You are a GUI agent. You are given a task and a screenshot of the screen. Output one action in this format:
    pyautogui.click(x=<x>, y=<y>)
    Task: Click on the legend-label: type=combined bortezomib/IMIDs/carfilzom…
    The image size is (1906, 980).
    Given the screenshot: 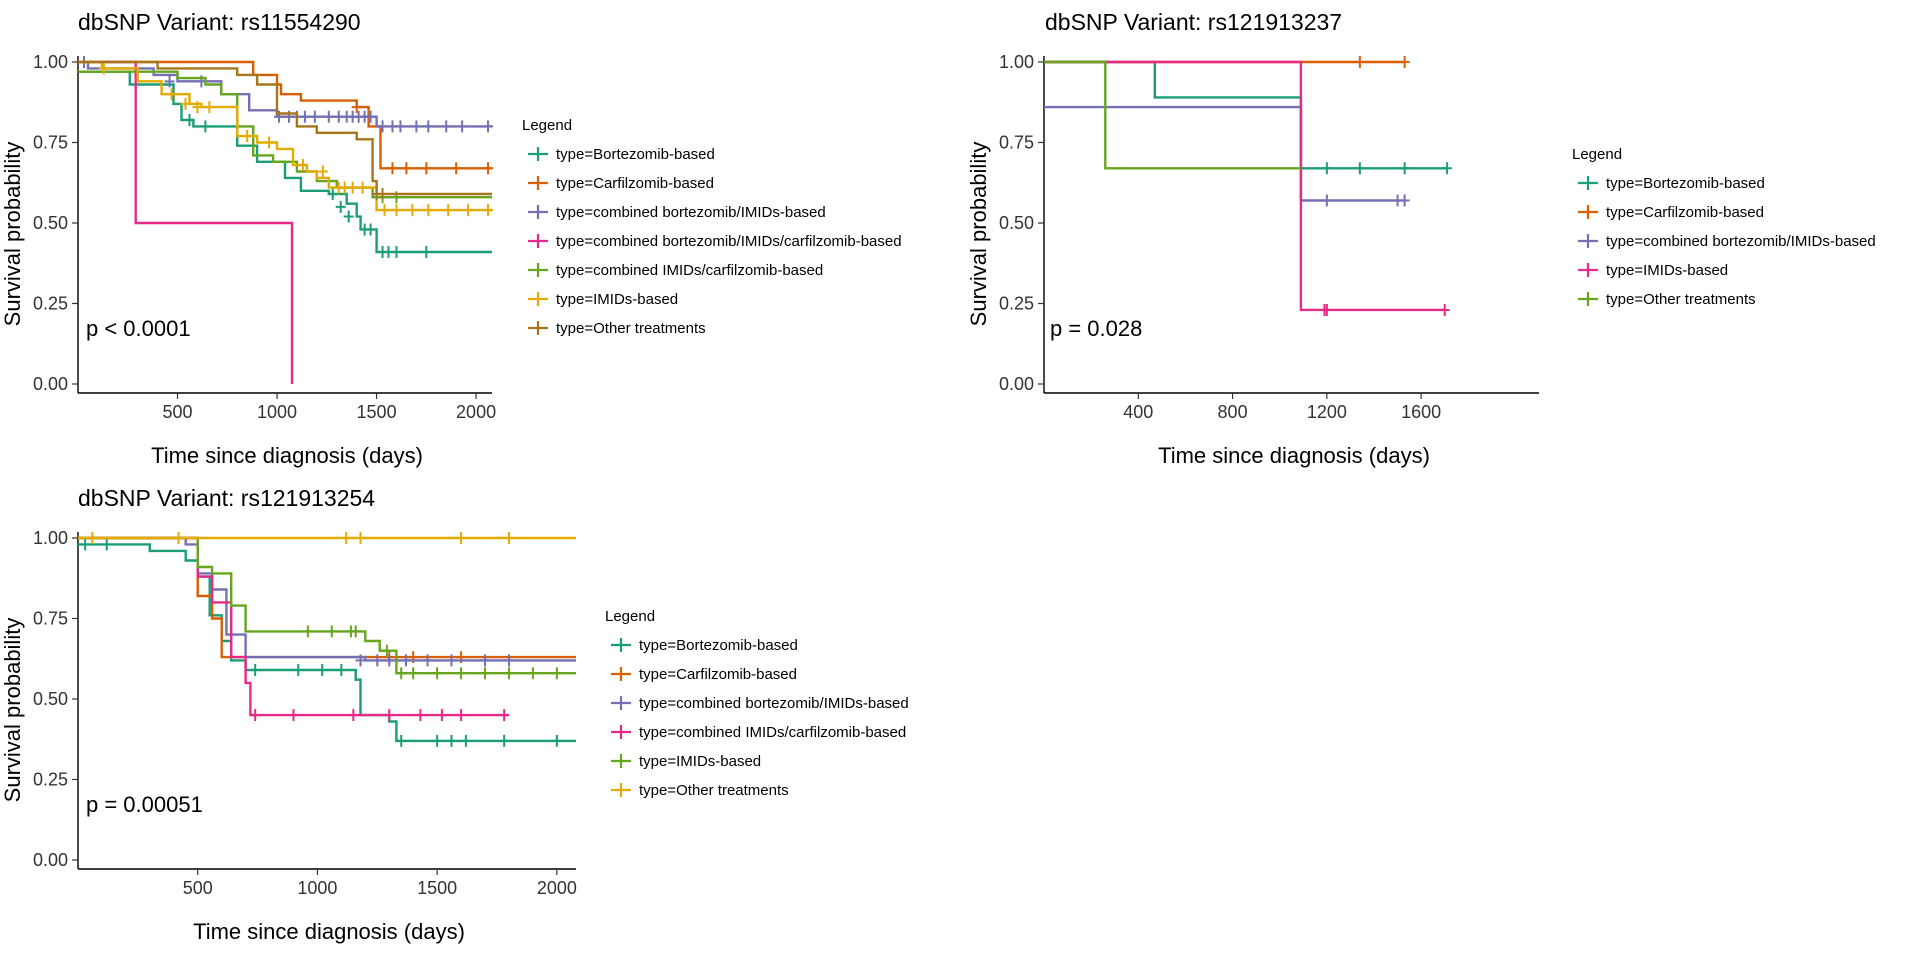 What is the action you would take?
    pyautogui.click(x=729, y=241)
    